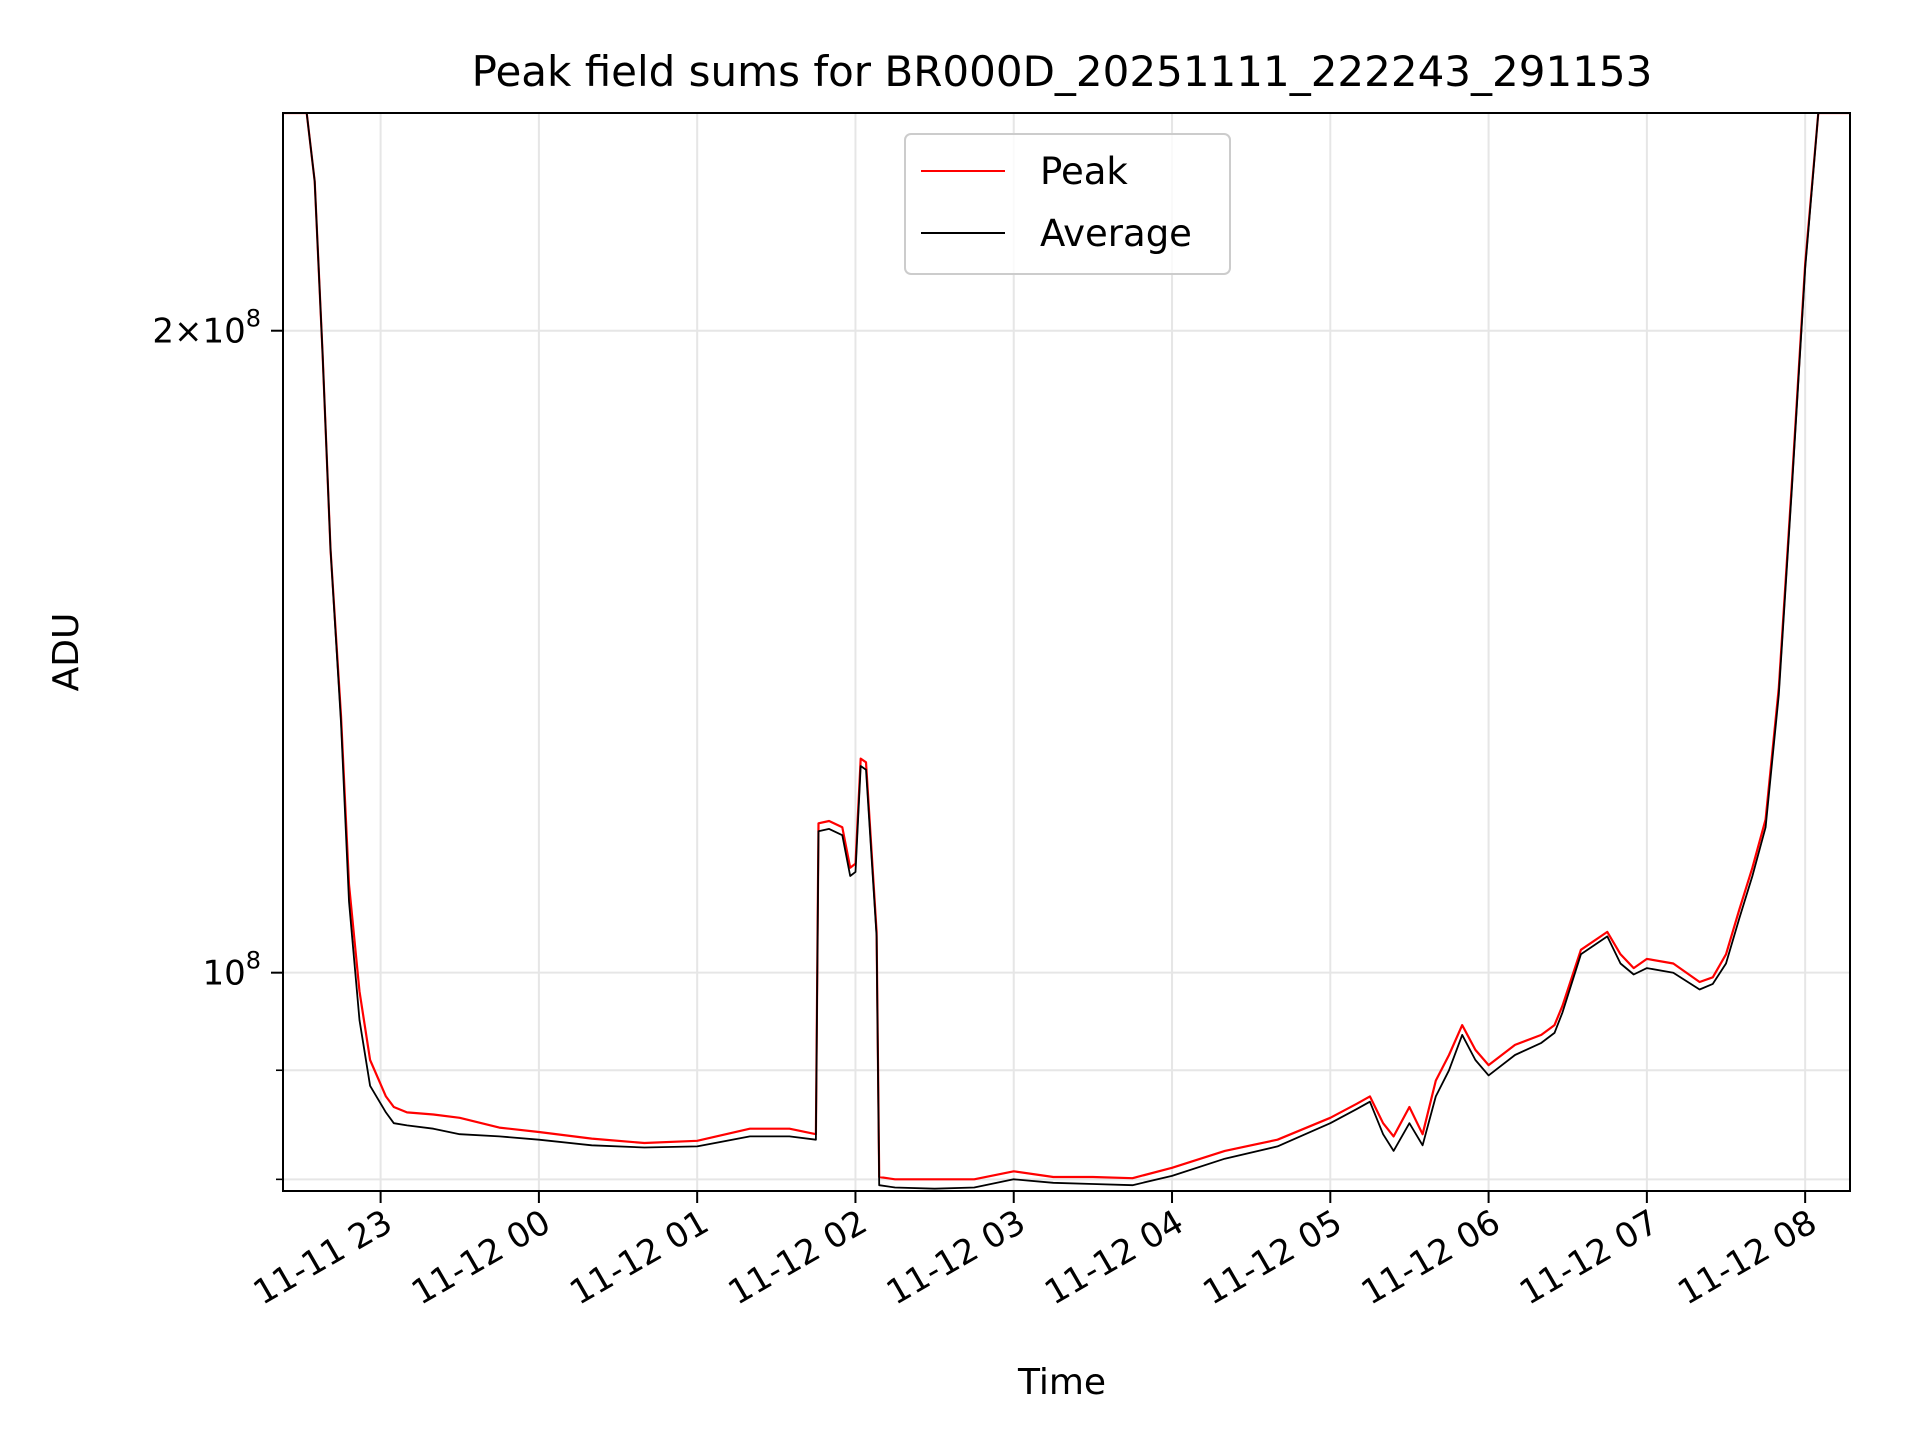 The height and width of the screenshot is (1440, 1920). I want to click on y-axis-ticks: 108 2×108, so click(217, 743).